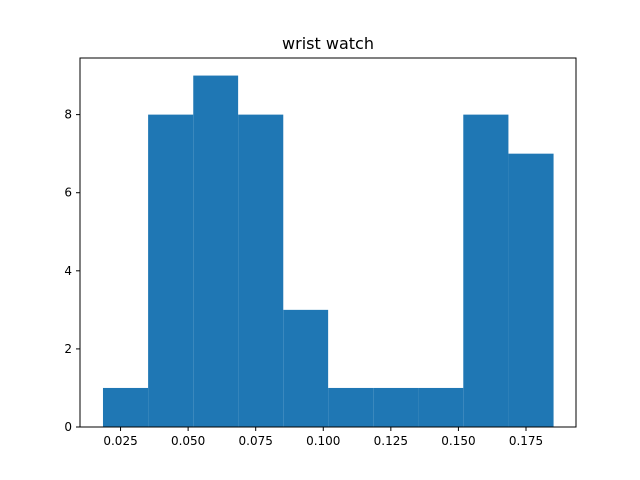  Describe the element at coordinates (68, 349) in the screenshot. I see `y-tick-label: 2` at that location.